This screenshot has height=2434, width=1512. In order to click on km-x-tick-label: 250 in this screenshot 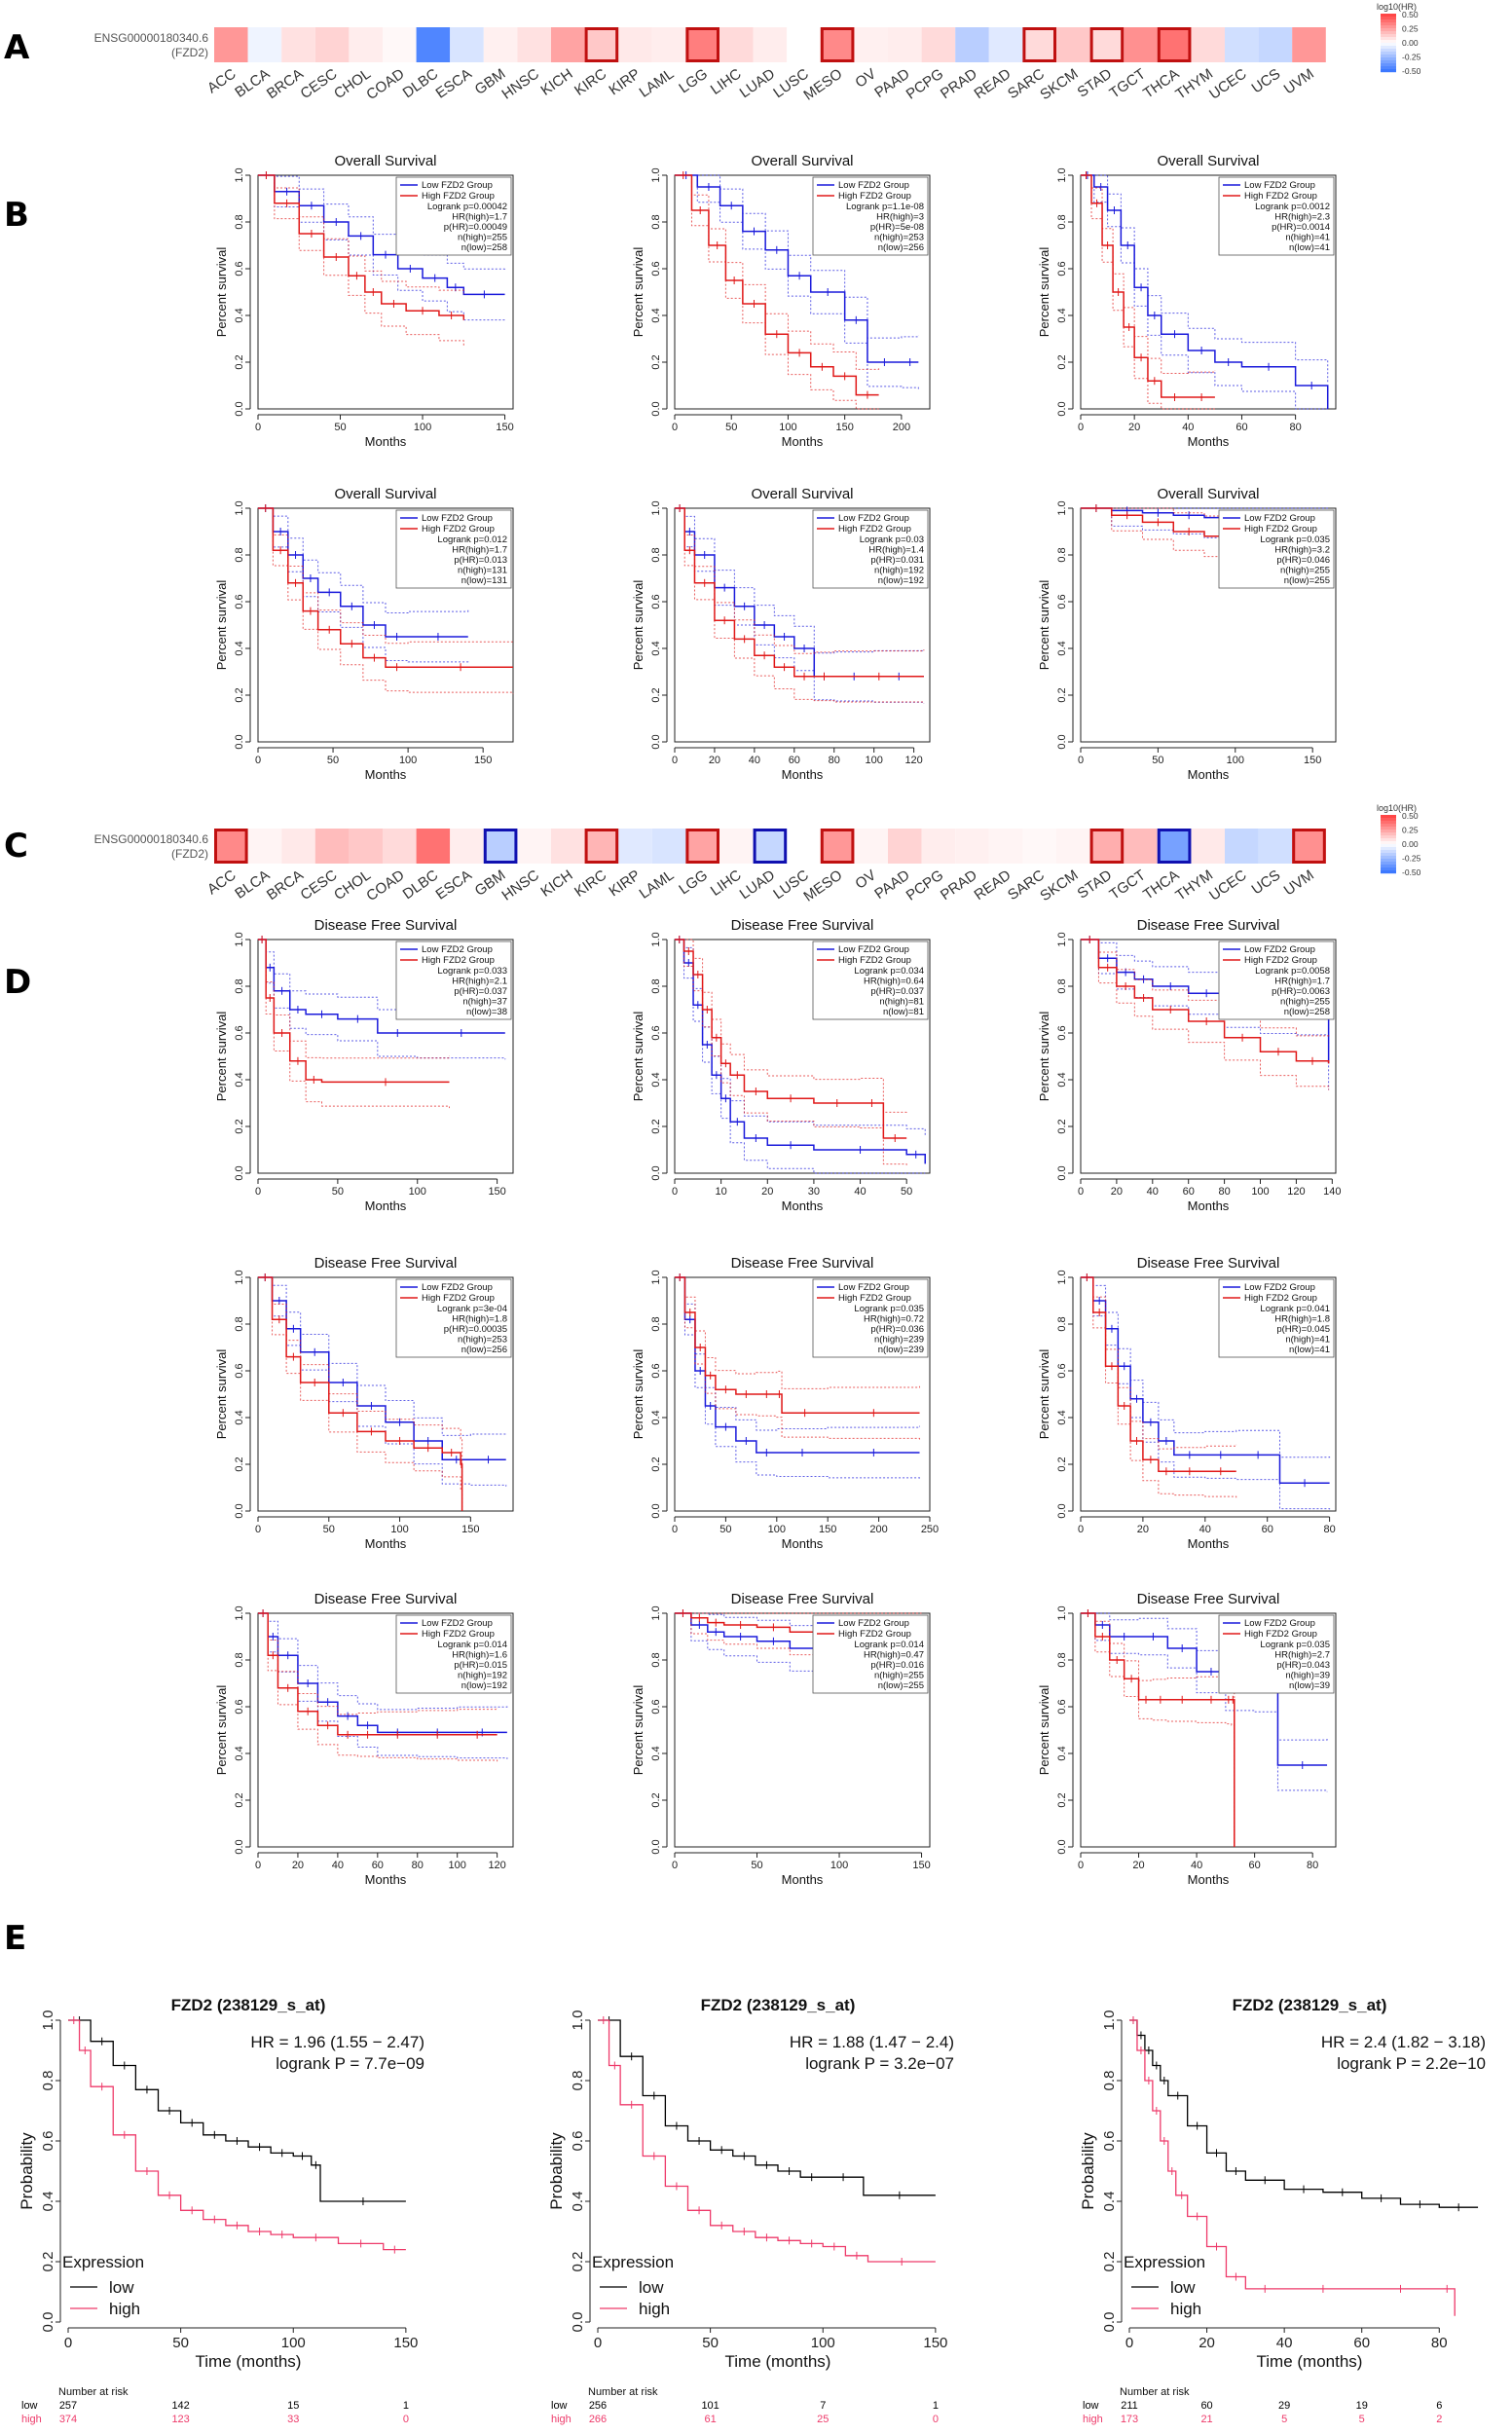, I will do `click(930, 1529)`.